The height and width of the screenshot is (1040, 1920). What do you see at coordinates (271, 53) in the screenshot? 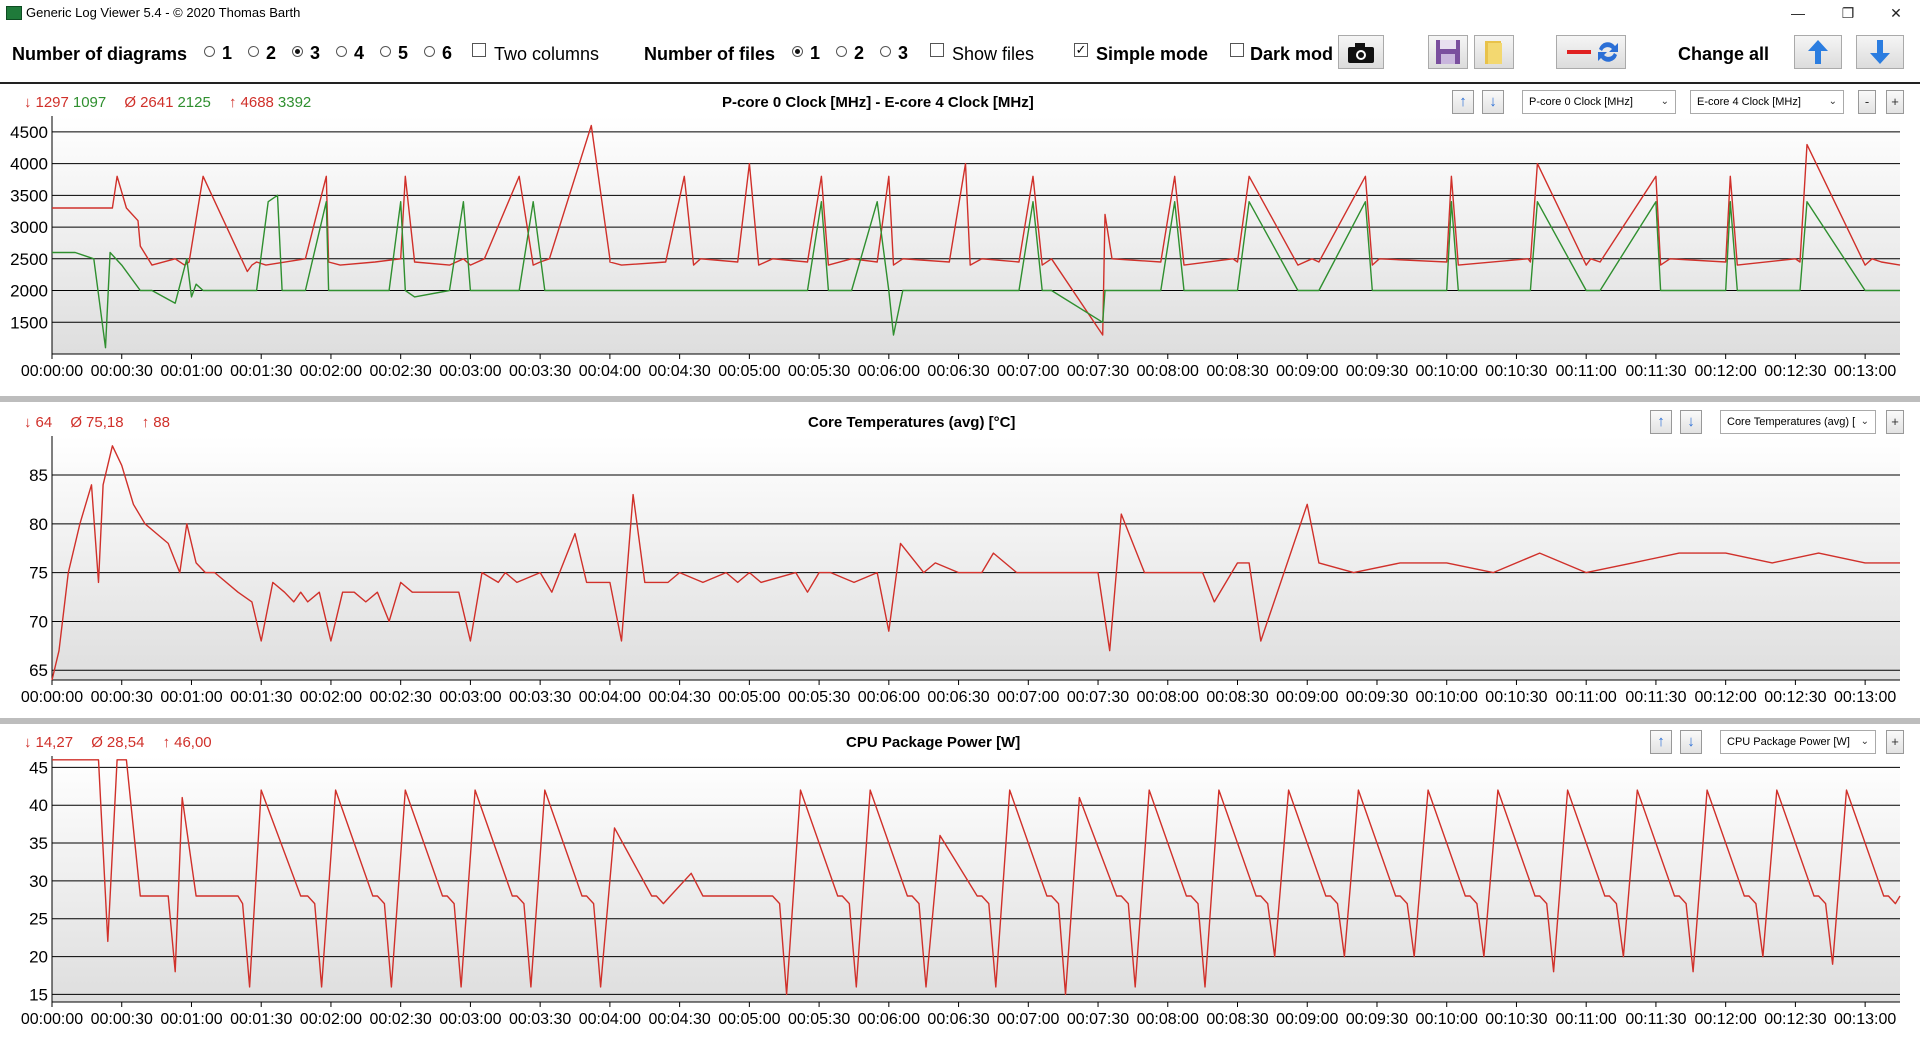
I see `diagram-radio-2-label: 2` at bounding box center [271, 53].